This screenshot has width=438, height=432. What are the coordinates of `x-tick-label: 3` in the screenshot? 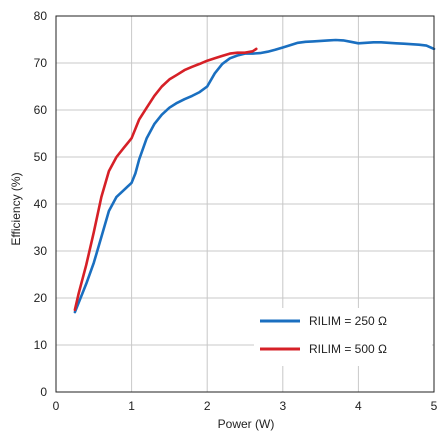 It's located at (282, 406).